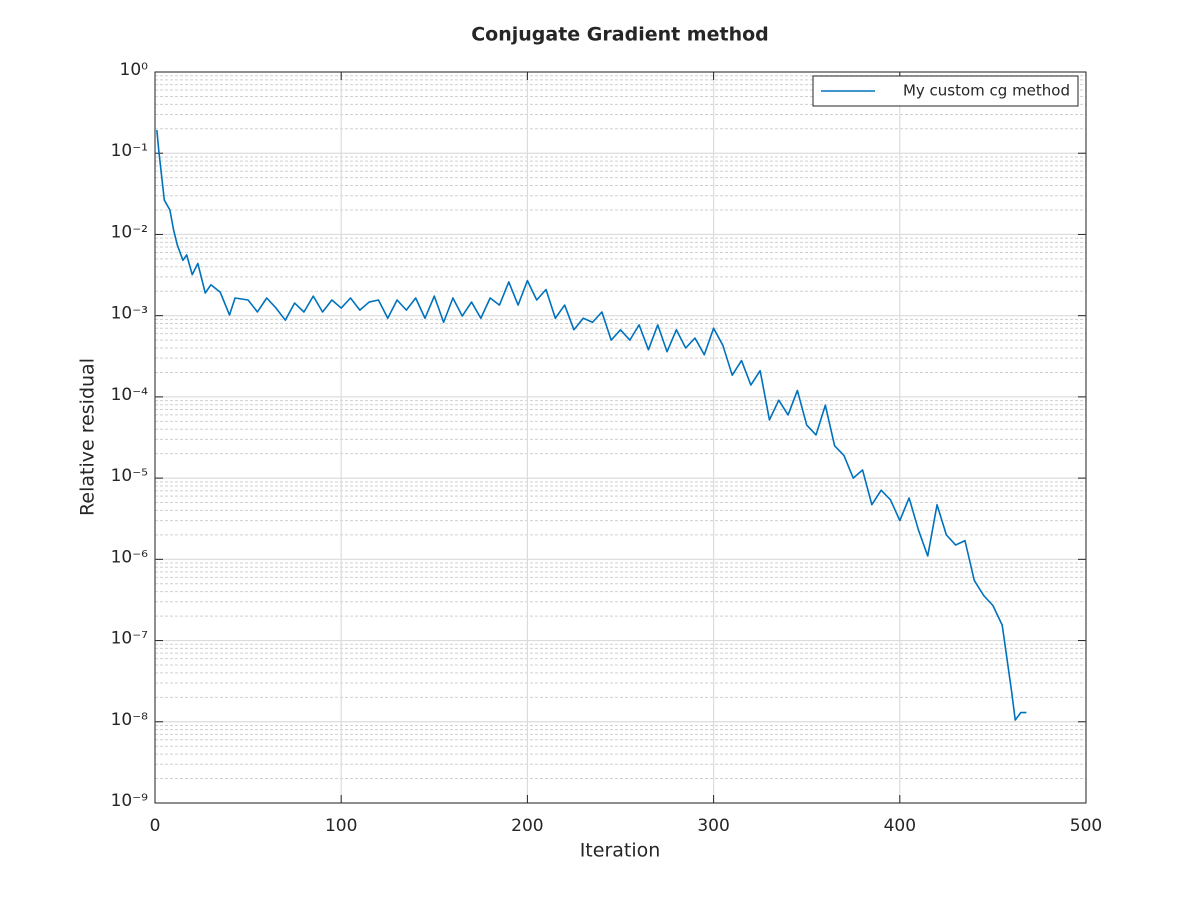  What do you see at coordinates (134, 70) in the screenshot?
I see `y-tick-label: 10⁰` at bounding box center [134, 70].